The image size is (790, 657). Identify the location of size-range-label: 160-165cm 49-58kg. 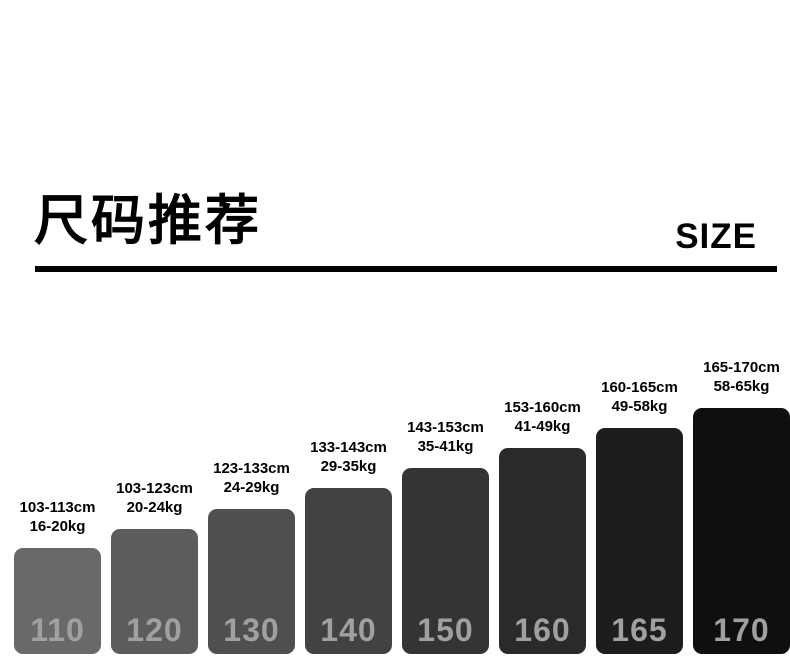
(640, 397).